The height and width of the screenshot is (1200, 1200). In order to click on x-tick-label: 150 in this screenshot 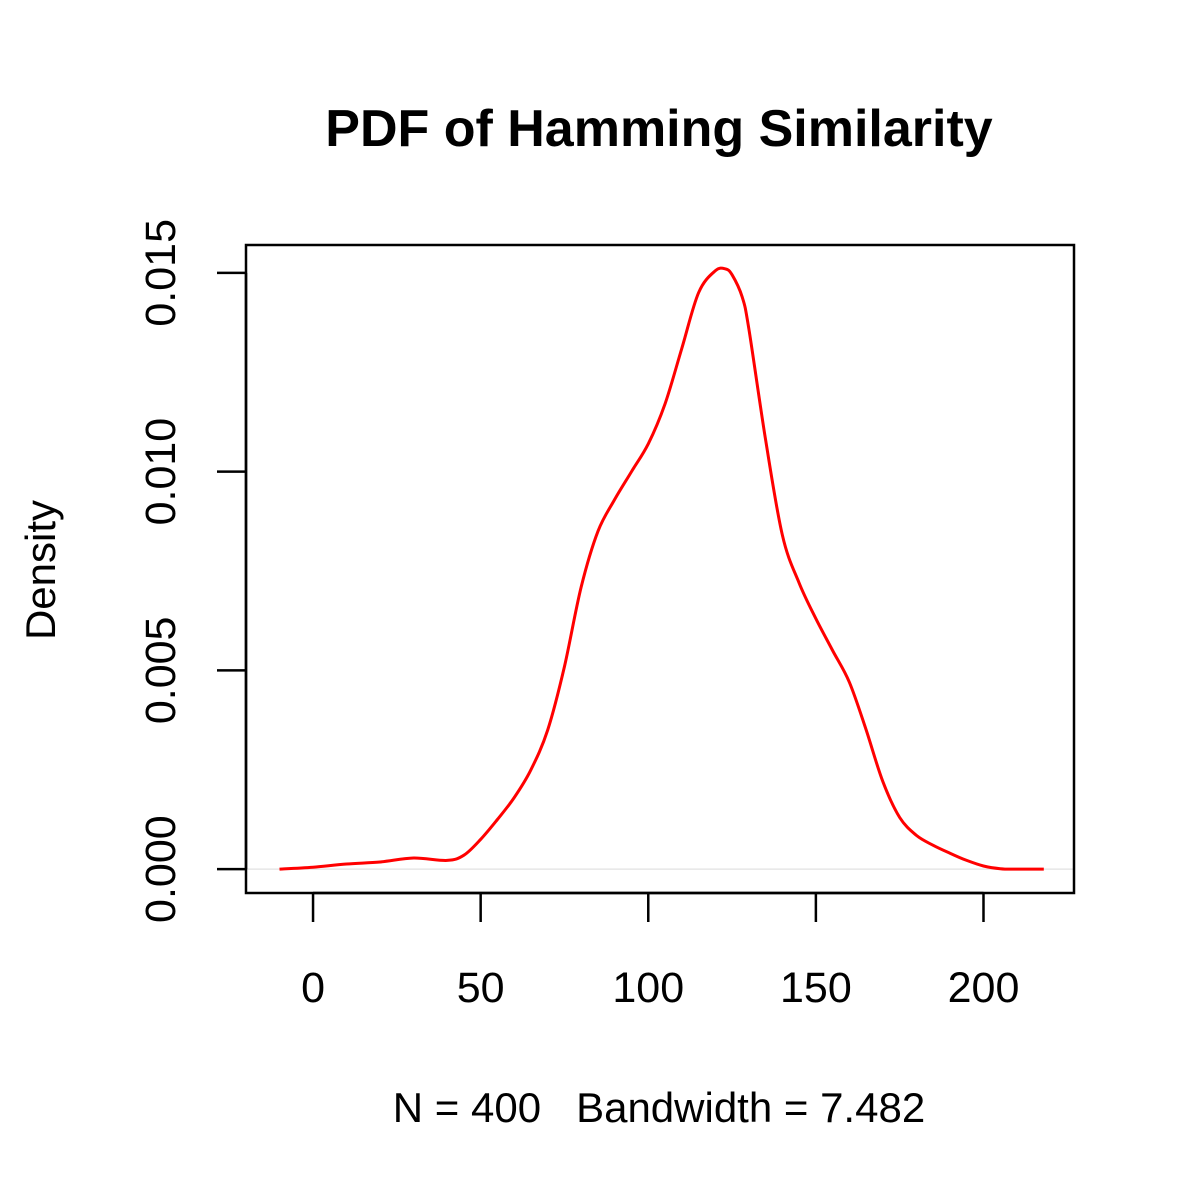, I will do `click(816, 988)`.